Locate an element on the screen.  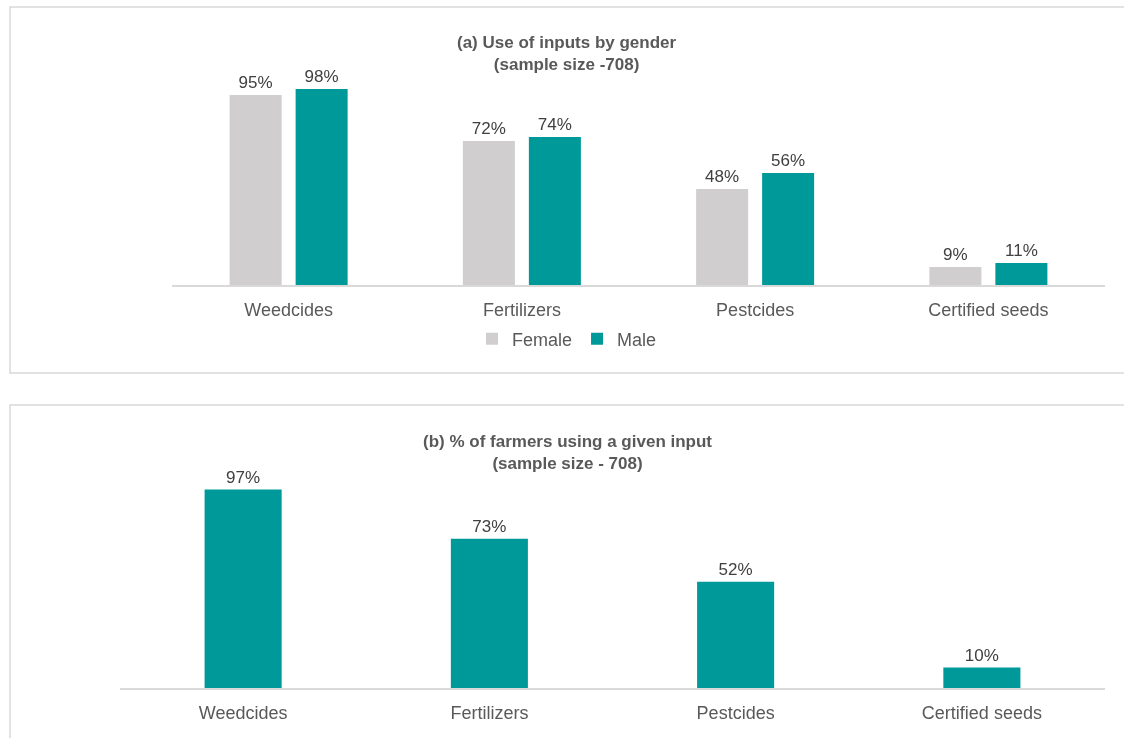
data-label: 97% is located at coordinates (243, 477).